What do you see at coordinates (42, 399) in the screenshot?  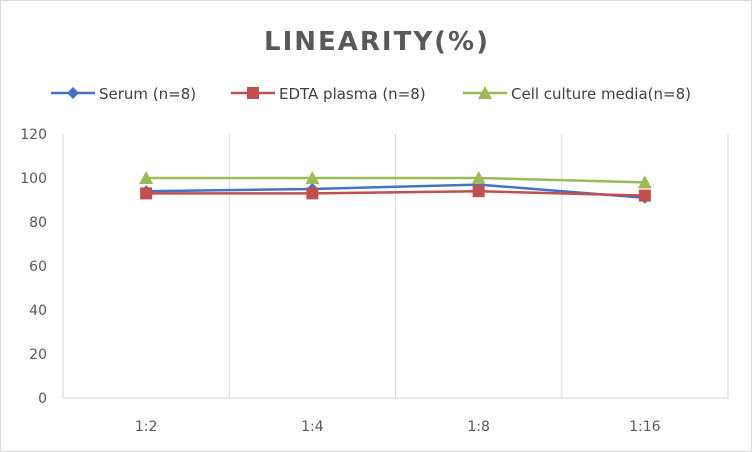 I see `y-tick-label: 0` at bounding box center [42, 399].